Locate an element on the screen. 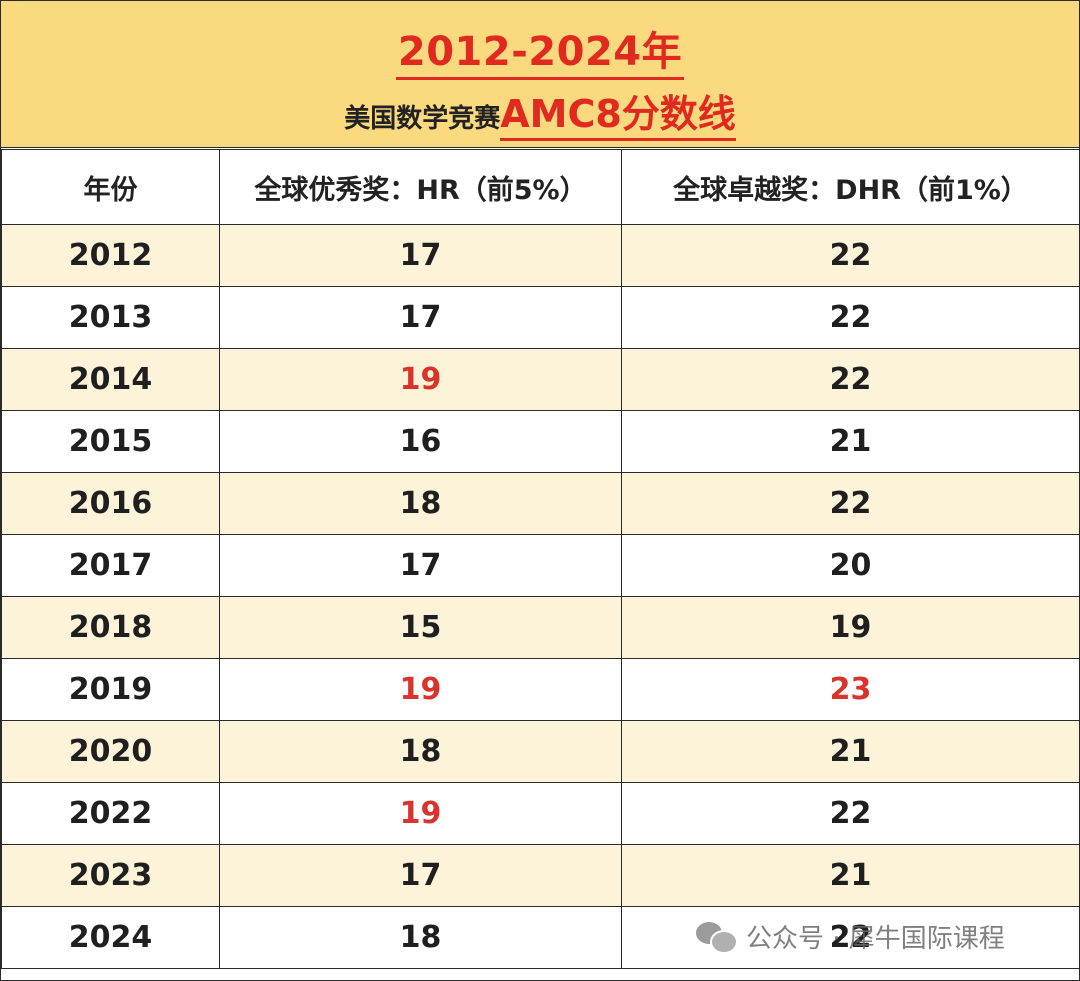 The height and width of the screenshot is (981, 1080). column-header-year: 年份 is located at coordinates (110, 187).